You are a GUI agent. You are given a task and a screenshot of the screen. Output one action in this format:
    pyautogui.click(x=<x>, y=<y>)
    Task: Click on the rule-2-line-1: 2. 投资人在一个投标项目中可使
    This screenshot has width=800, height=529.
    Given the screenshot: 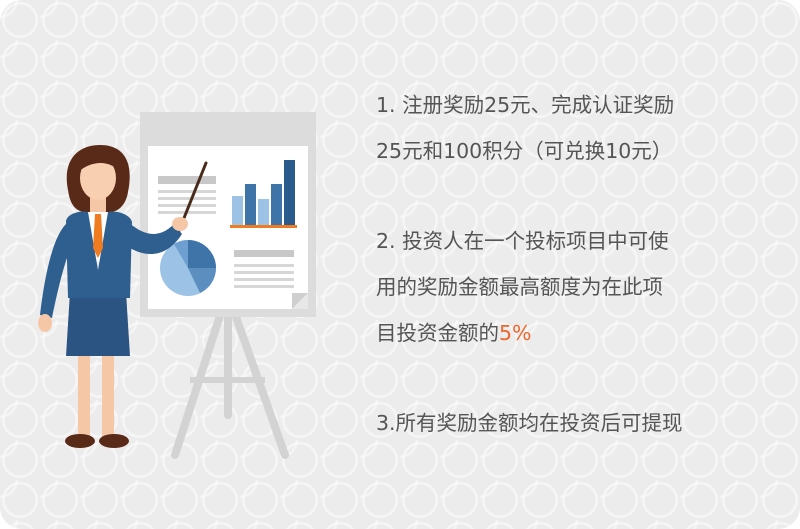 What is the action you would take?
    pyautogui.click(x=522, y=241)
    